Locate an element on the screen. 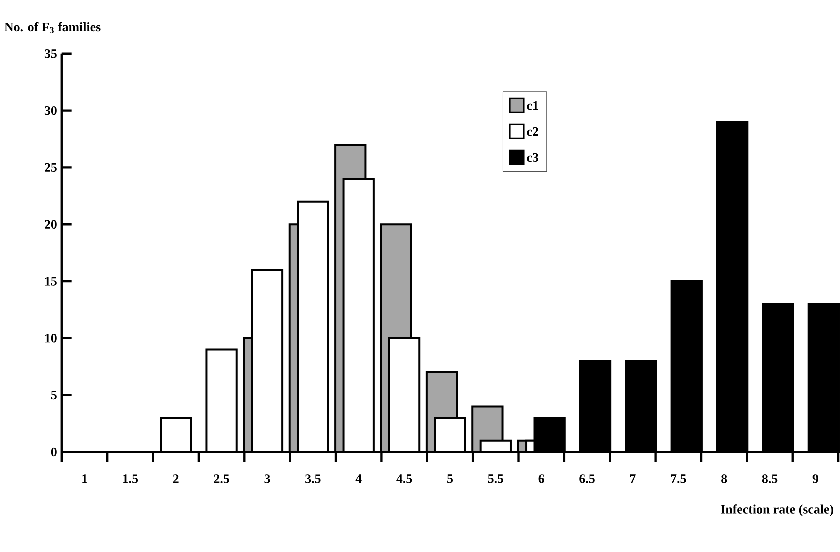 The image size is (840, 552). x-tick-label: 6 is located at coordinates (541, 479).